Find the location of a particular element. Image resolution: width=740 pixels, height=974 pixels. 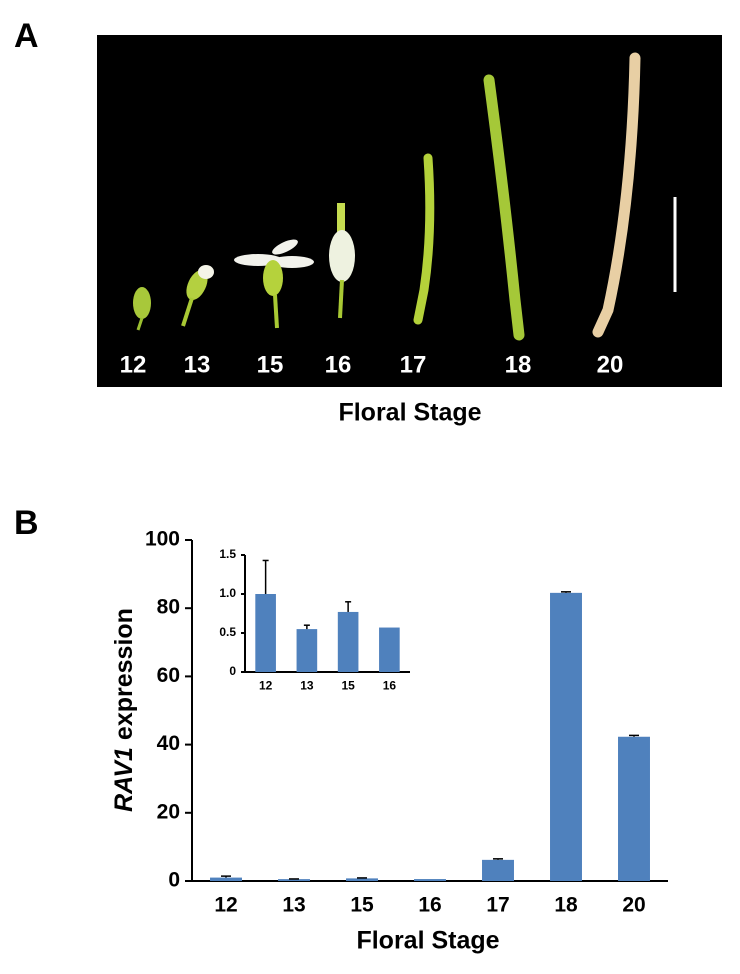

y-label-text: expression is located at coordinates (124, 674).